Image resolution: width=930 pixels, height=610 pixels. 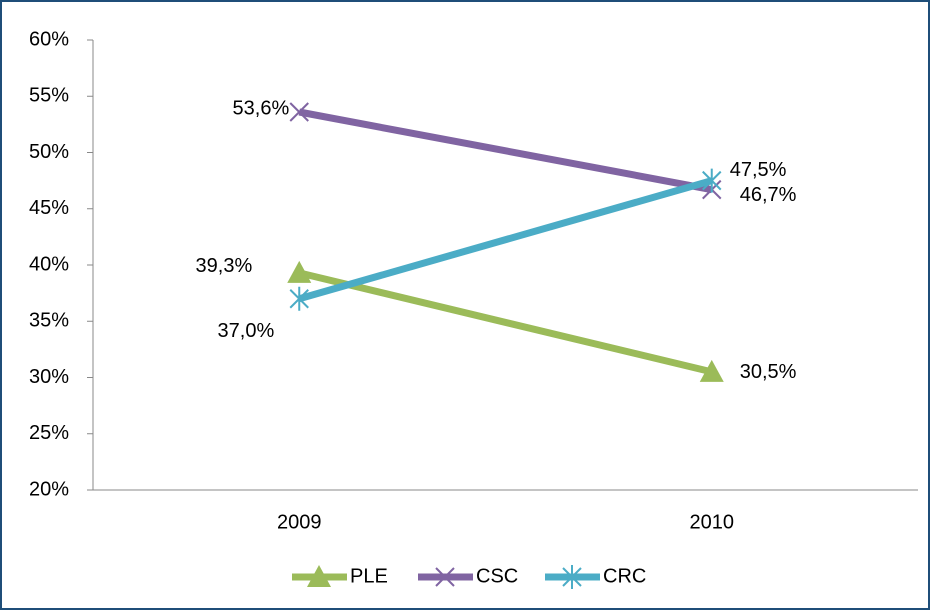 What do you see at coordinates (369, 576) in the screenshot?
I see `legend-label: PLE` at bounding box center [369, 576].